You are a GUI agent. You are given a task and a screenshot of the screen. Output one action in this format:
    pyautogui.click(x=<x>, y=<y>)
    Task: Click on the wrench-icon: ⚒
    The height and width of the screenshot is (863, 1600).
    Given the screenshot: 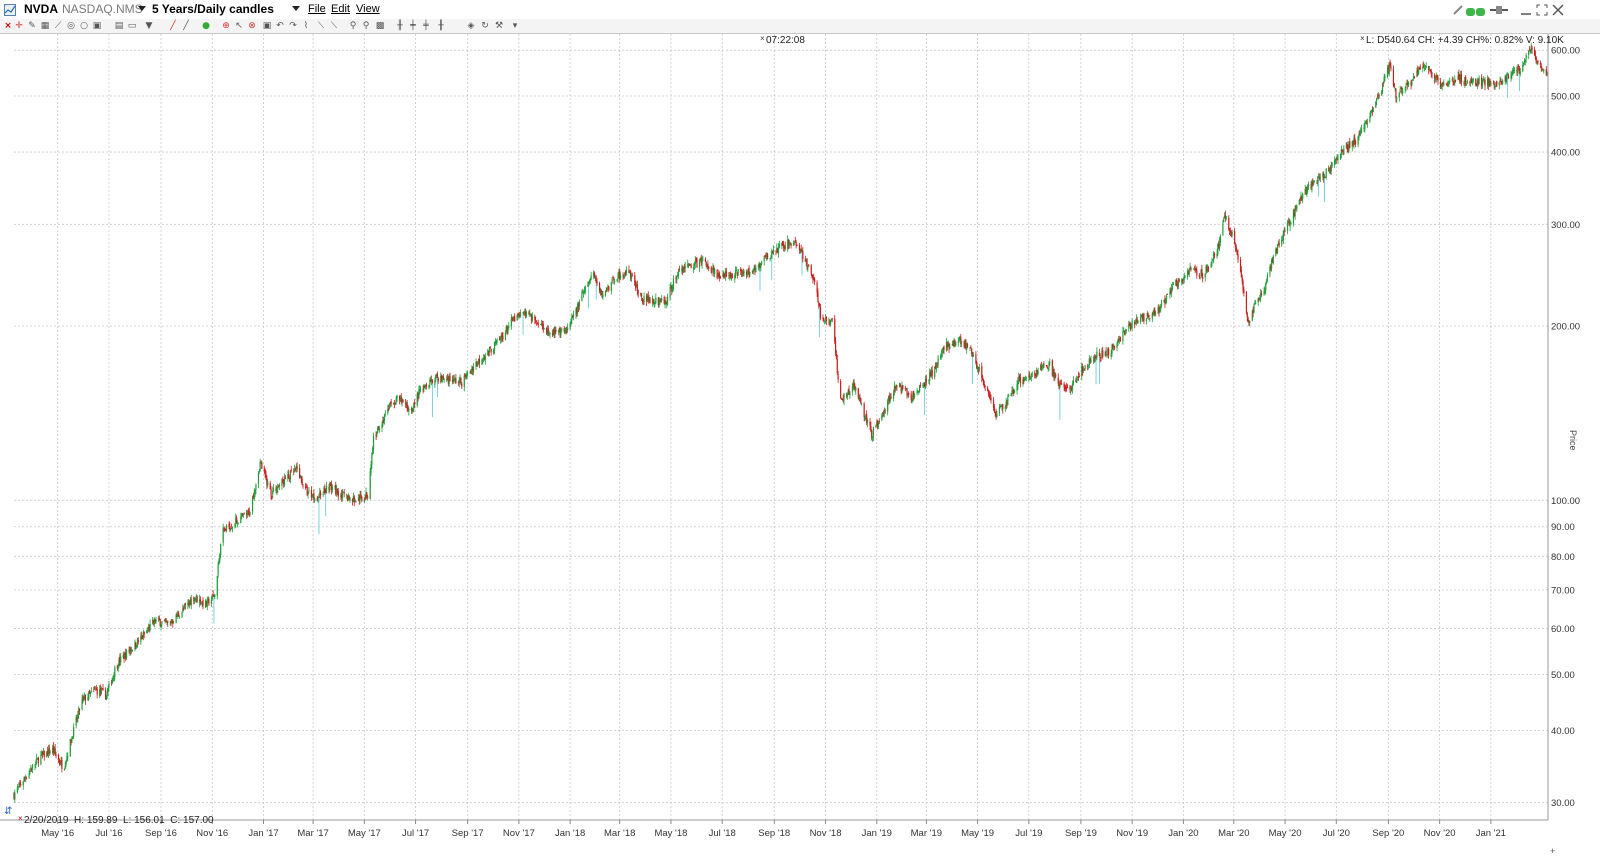 What is the action you would take?
    pyautogui.click(x=499, y=26)
    